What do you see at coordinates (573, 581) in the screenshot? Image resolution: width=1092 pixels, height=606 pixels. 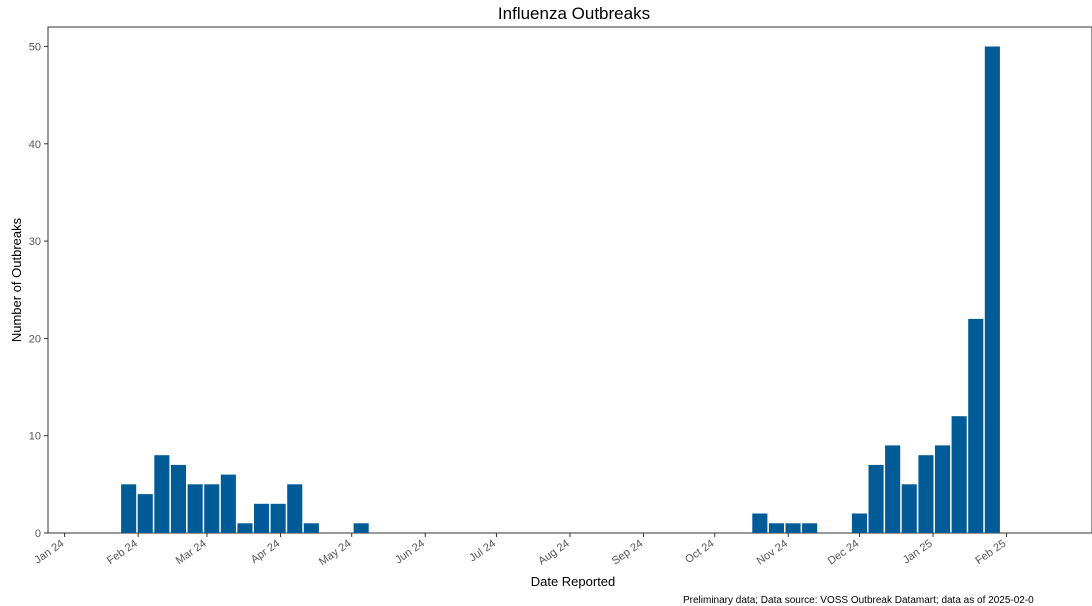 I see `x-axis-title: Date Reported` at bounding box center [573, 581].